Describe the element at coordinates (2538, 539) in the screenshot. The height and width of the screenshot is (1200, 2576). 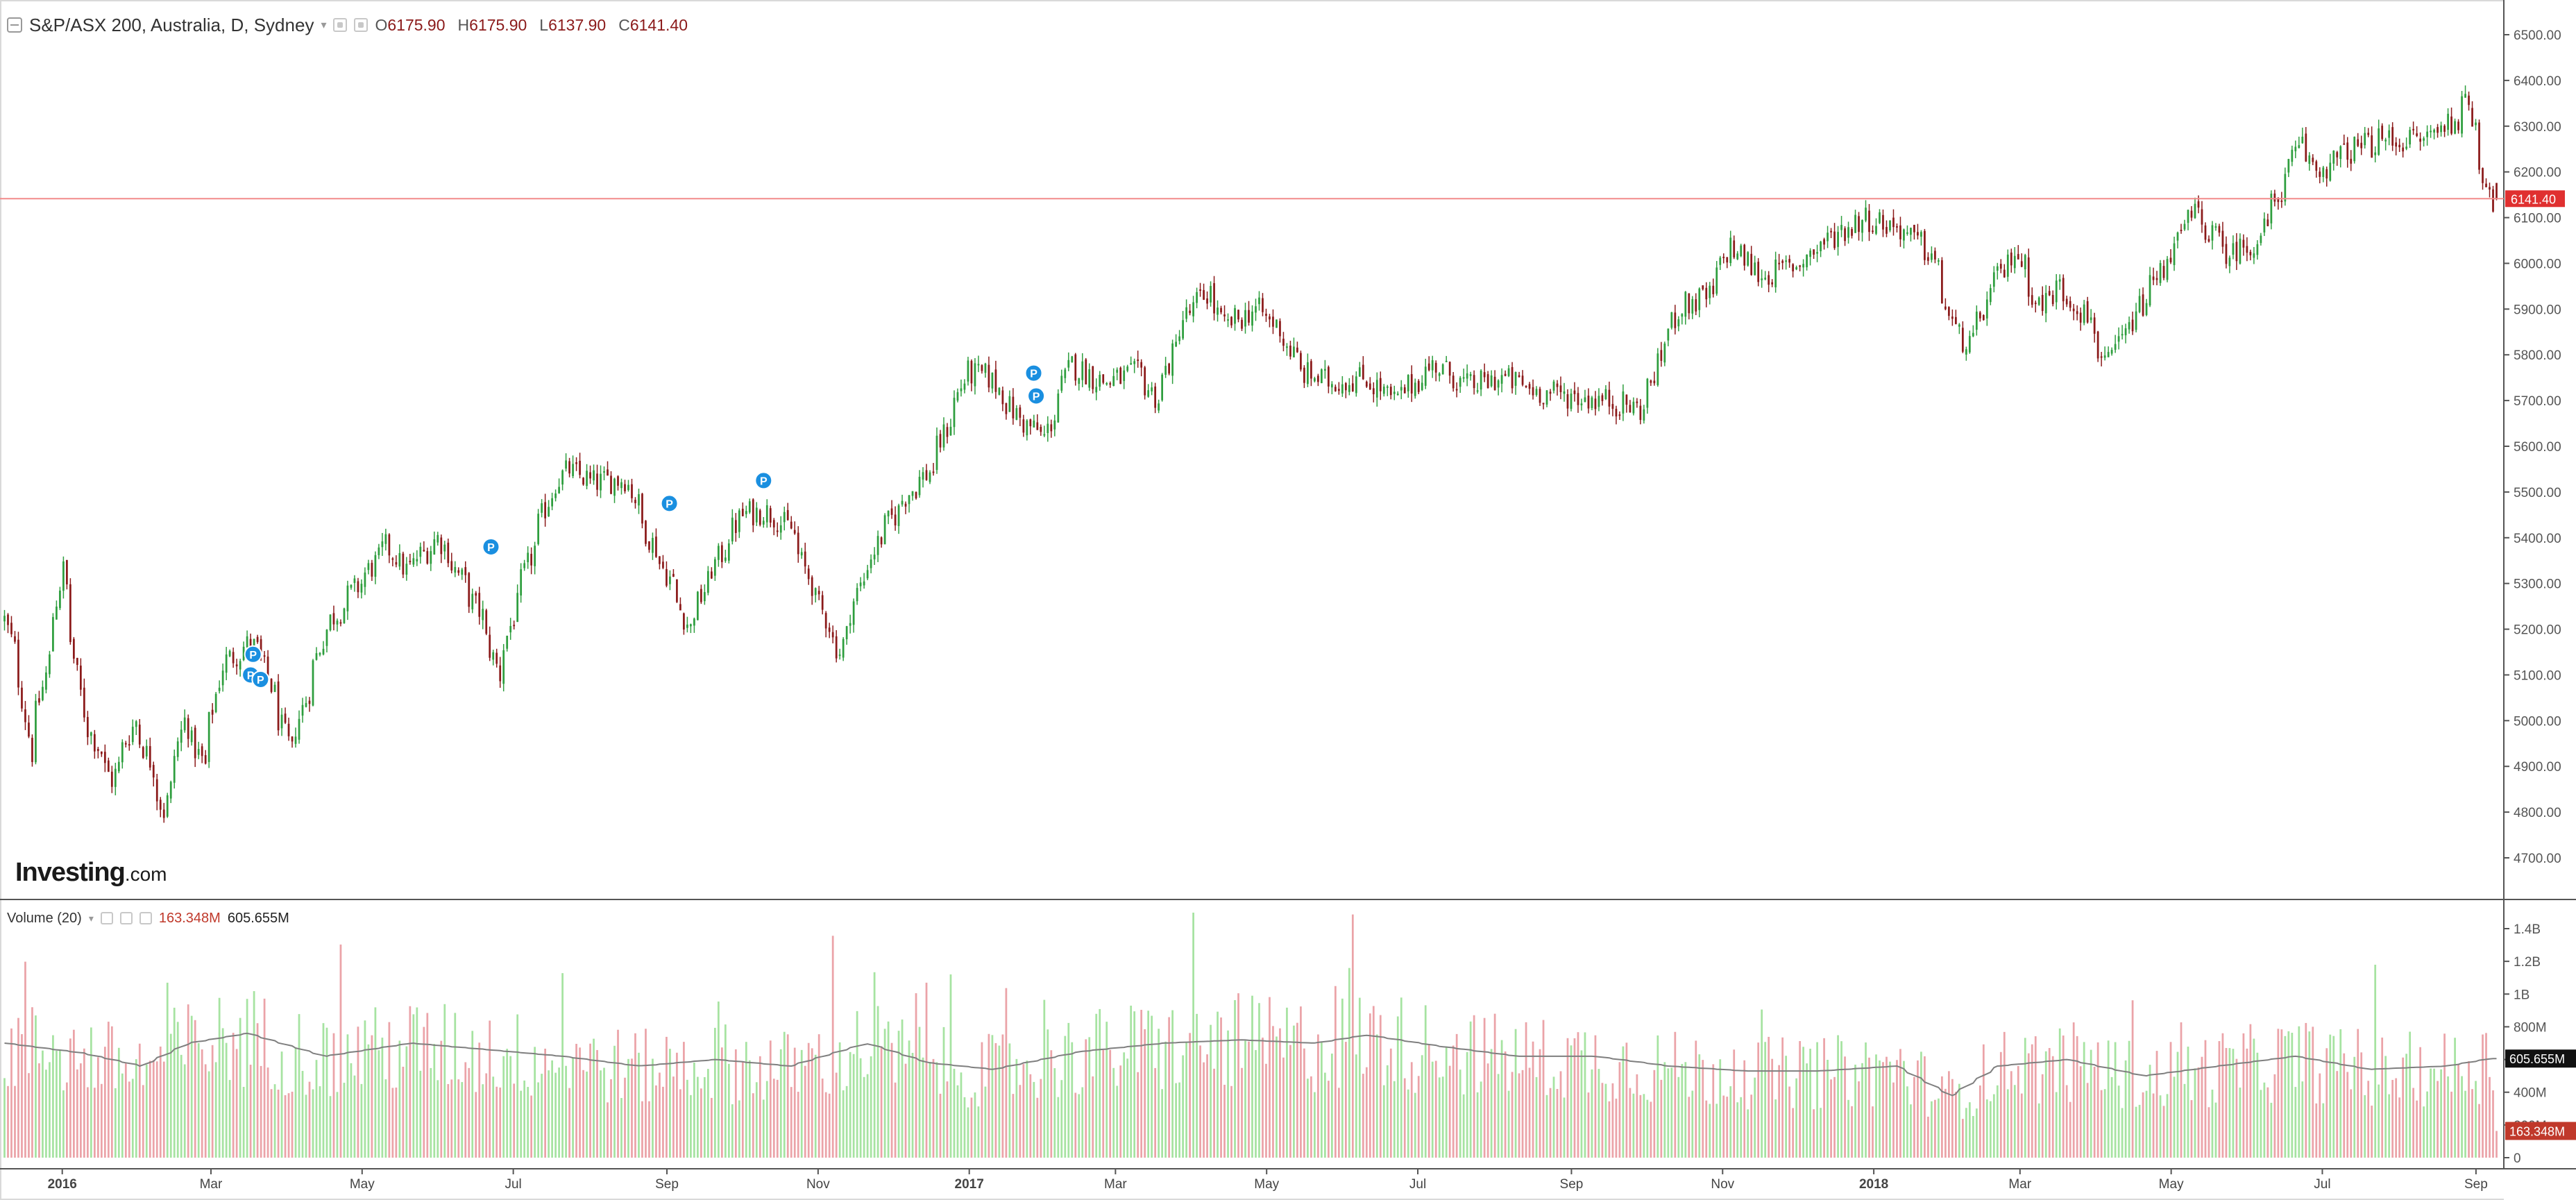
I see `price-tick-label: 5400.00` at that location.